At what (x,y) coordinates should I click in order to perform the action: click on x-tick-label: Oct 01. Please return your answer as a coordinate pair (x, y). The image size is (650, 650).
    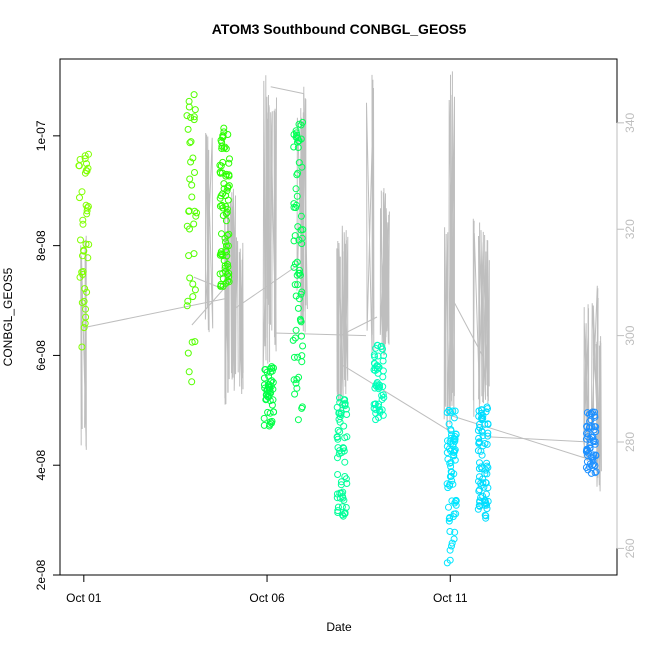
    Looking at the image, I should click on (84, 598).